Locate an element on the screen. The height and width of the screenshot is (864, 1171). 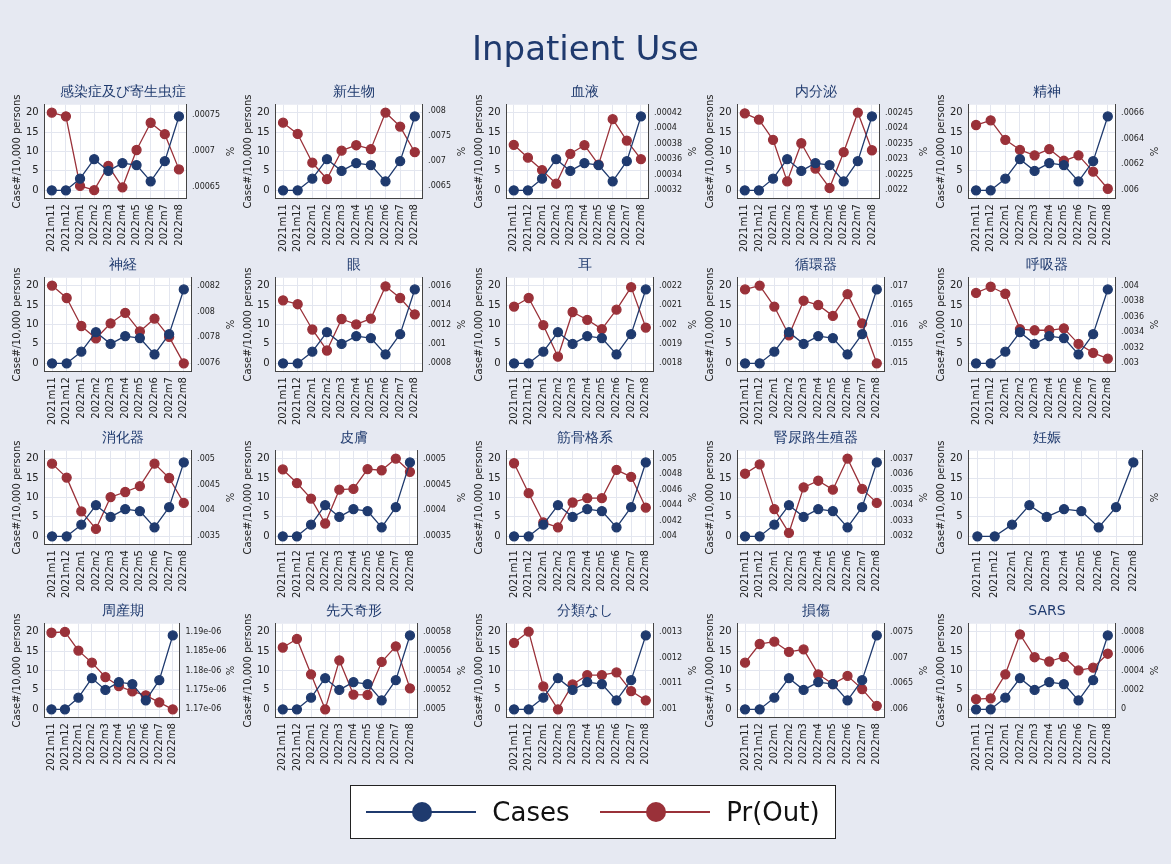
y2-tick-label: .00052 is located at coordinates (437, 689).